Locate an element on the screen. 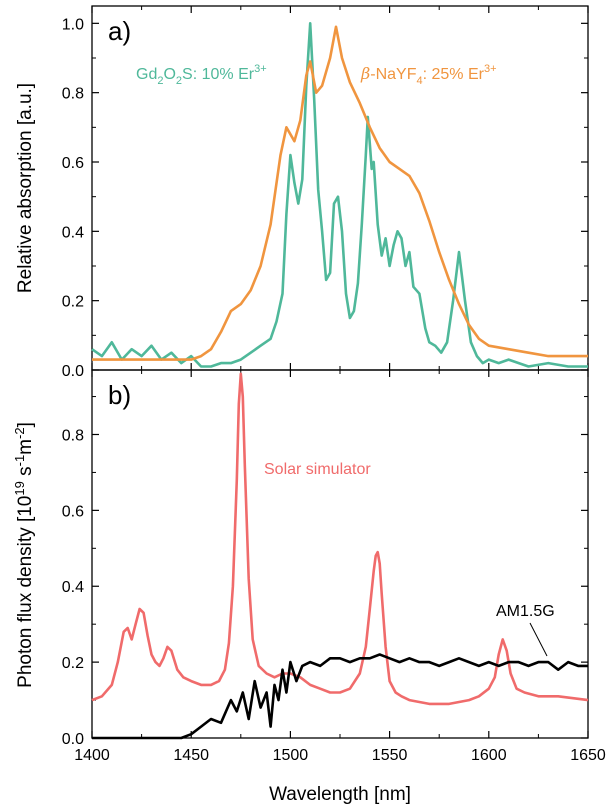  y-tick-label: 1.0 is located at coordinates (73, 24).